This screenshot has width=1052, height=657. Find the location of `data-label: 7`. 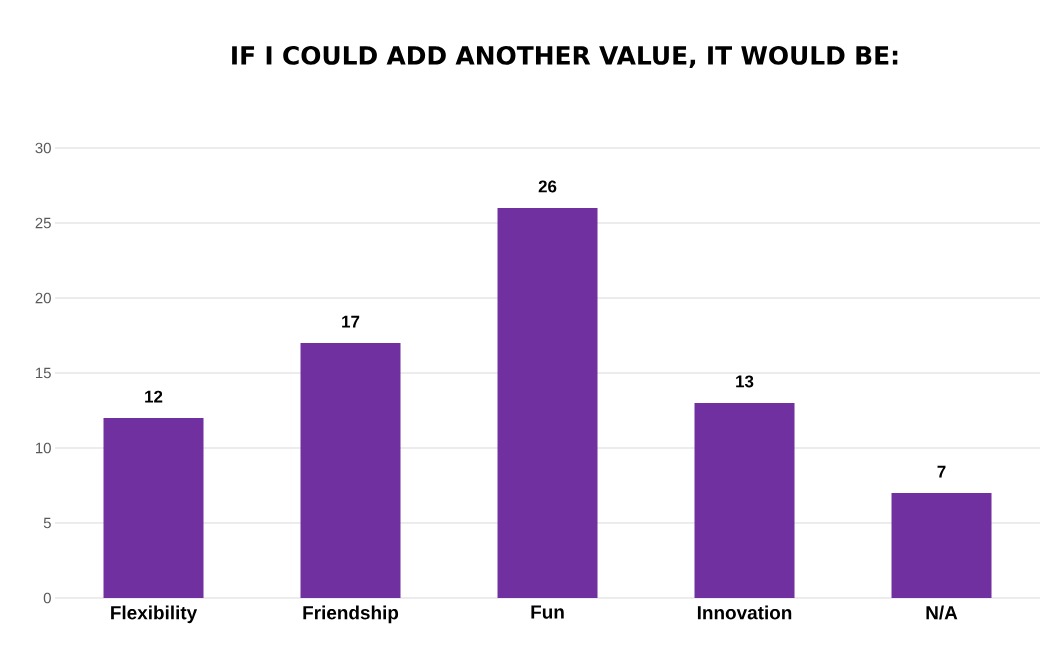

data-label: 7 is located at coordinates (941, 471).